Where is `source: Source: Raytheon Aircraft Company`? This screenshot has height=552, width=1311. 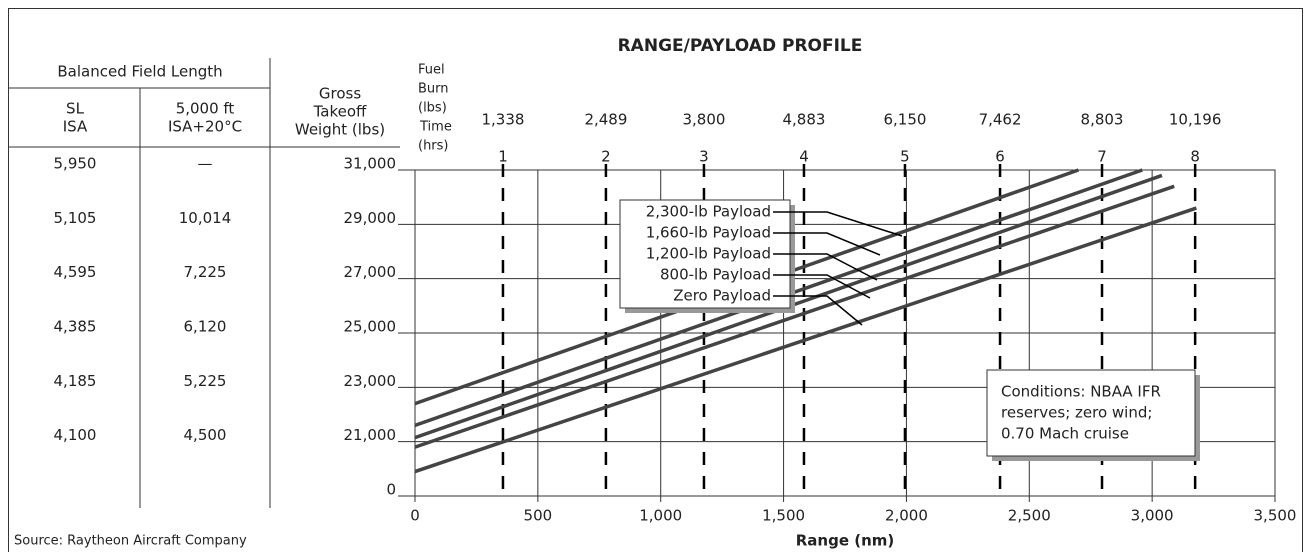
source: Source: Raytheon Aircraft Company is located at coordinates (130, 541).